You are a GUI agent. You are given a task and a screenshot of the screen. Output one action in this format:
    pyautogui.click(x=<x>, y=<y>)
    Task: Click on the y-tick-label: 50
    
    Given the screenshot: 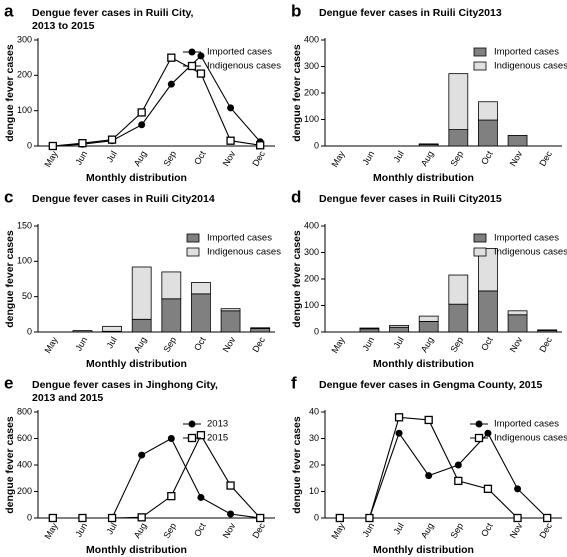 What is the action you would take?
    pyautogui.click(x=27, y=296)
    